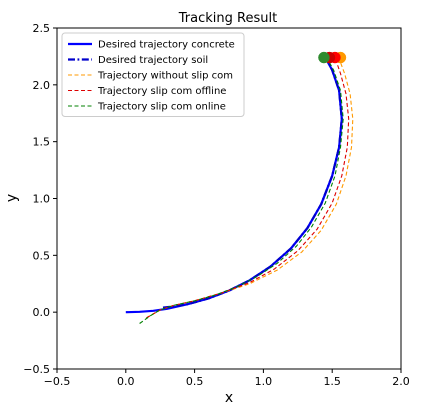 The image size is (425, 405). I want to click on x-tick-label: 2.0, so click(401, 381).